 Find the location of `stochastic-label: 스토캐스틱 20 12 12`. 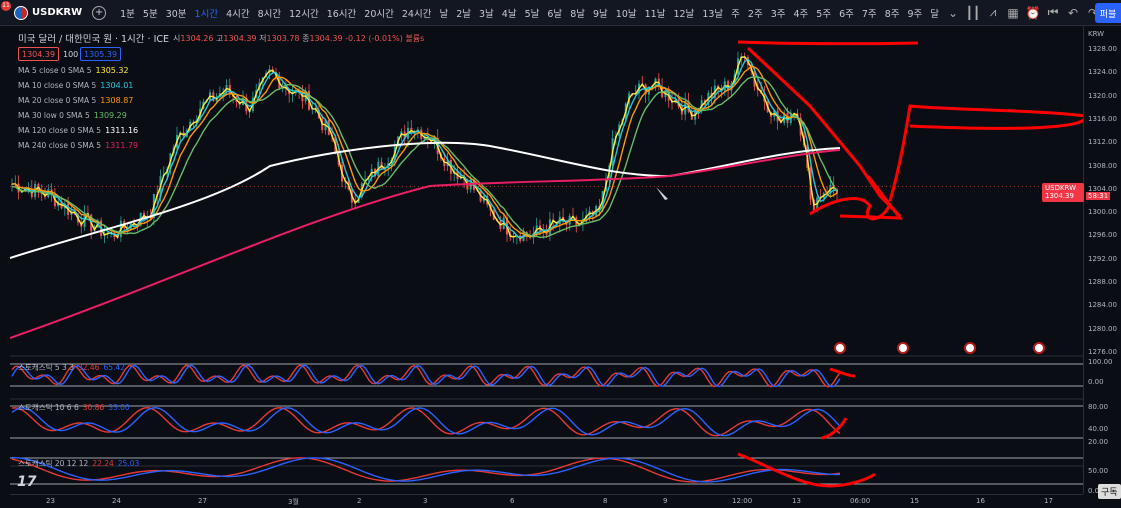

stochastic-label: 스토캐스틱 20 12 12 is located at coordinates (53, 463).